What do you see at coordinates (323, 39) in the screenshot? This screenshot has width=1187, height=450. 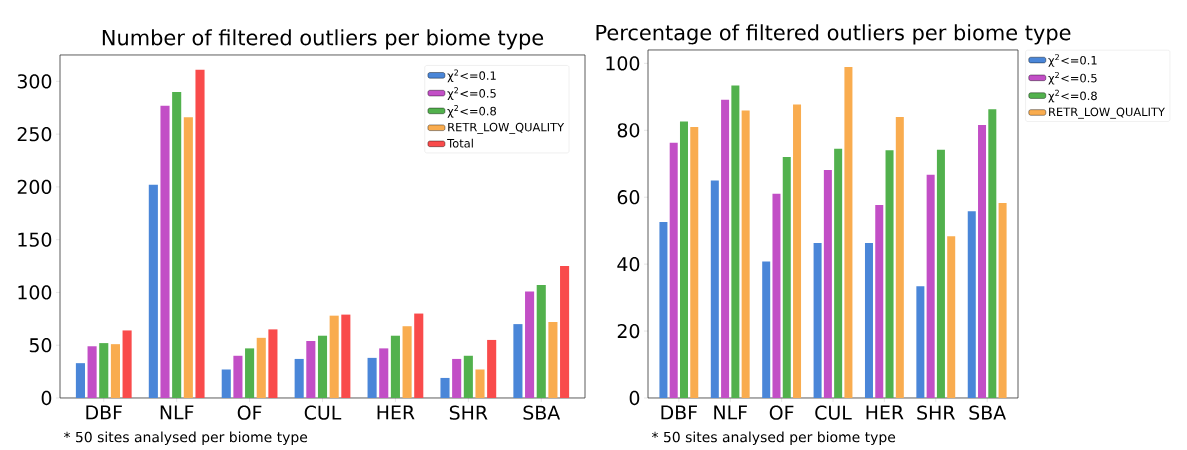 I see `chart-title: Number of filtered outliers per biome type` at bounding box center [323, 39].